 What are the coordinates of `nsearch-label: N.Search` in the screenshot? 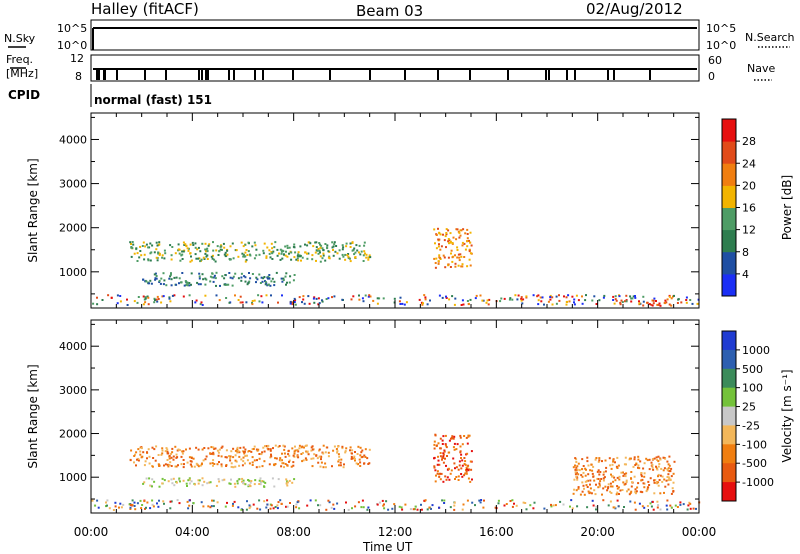 It's located at (770, 37).